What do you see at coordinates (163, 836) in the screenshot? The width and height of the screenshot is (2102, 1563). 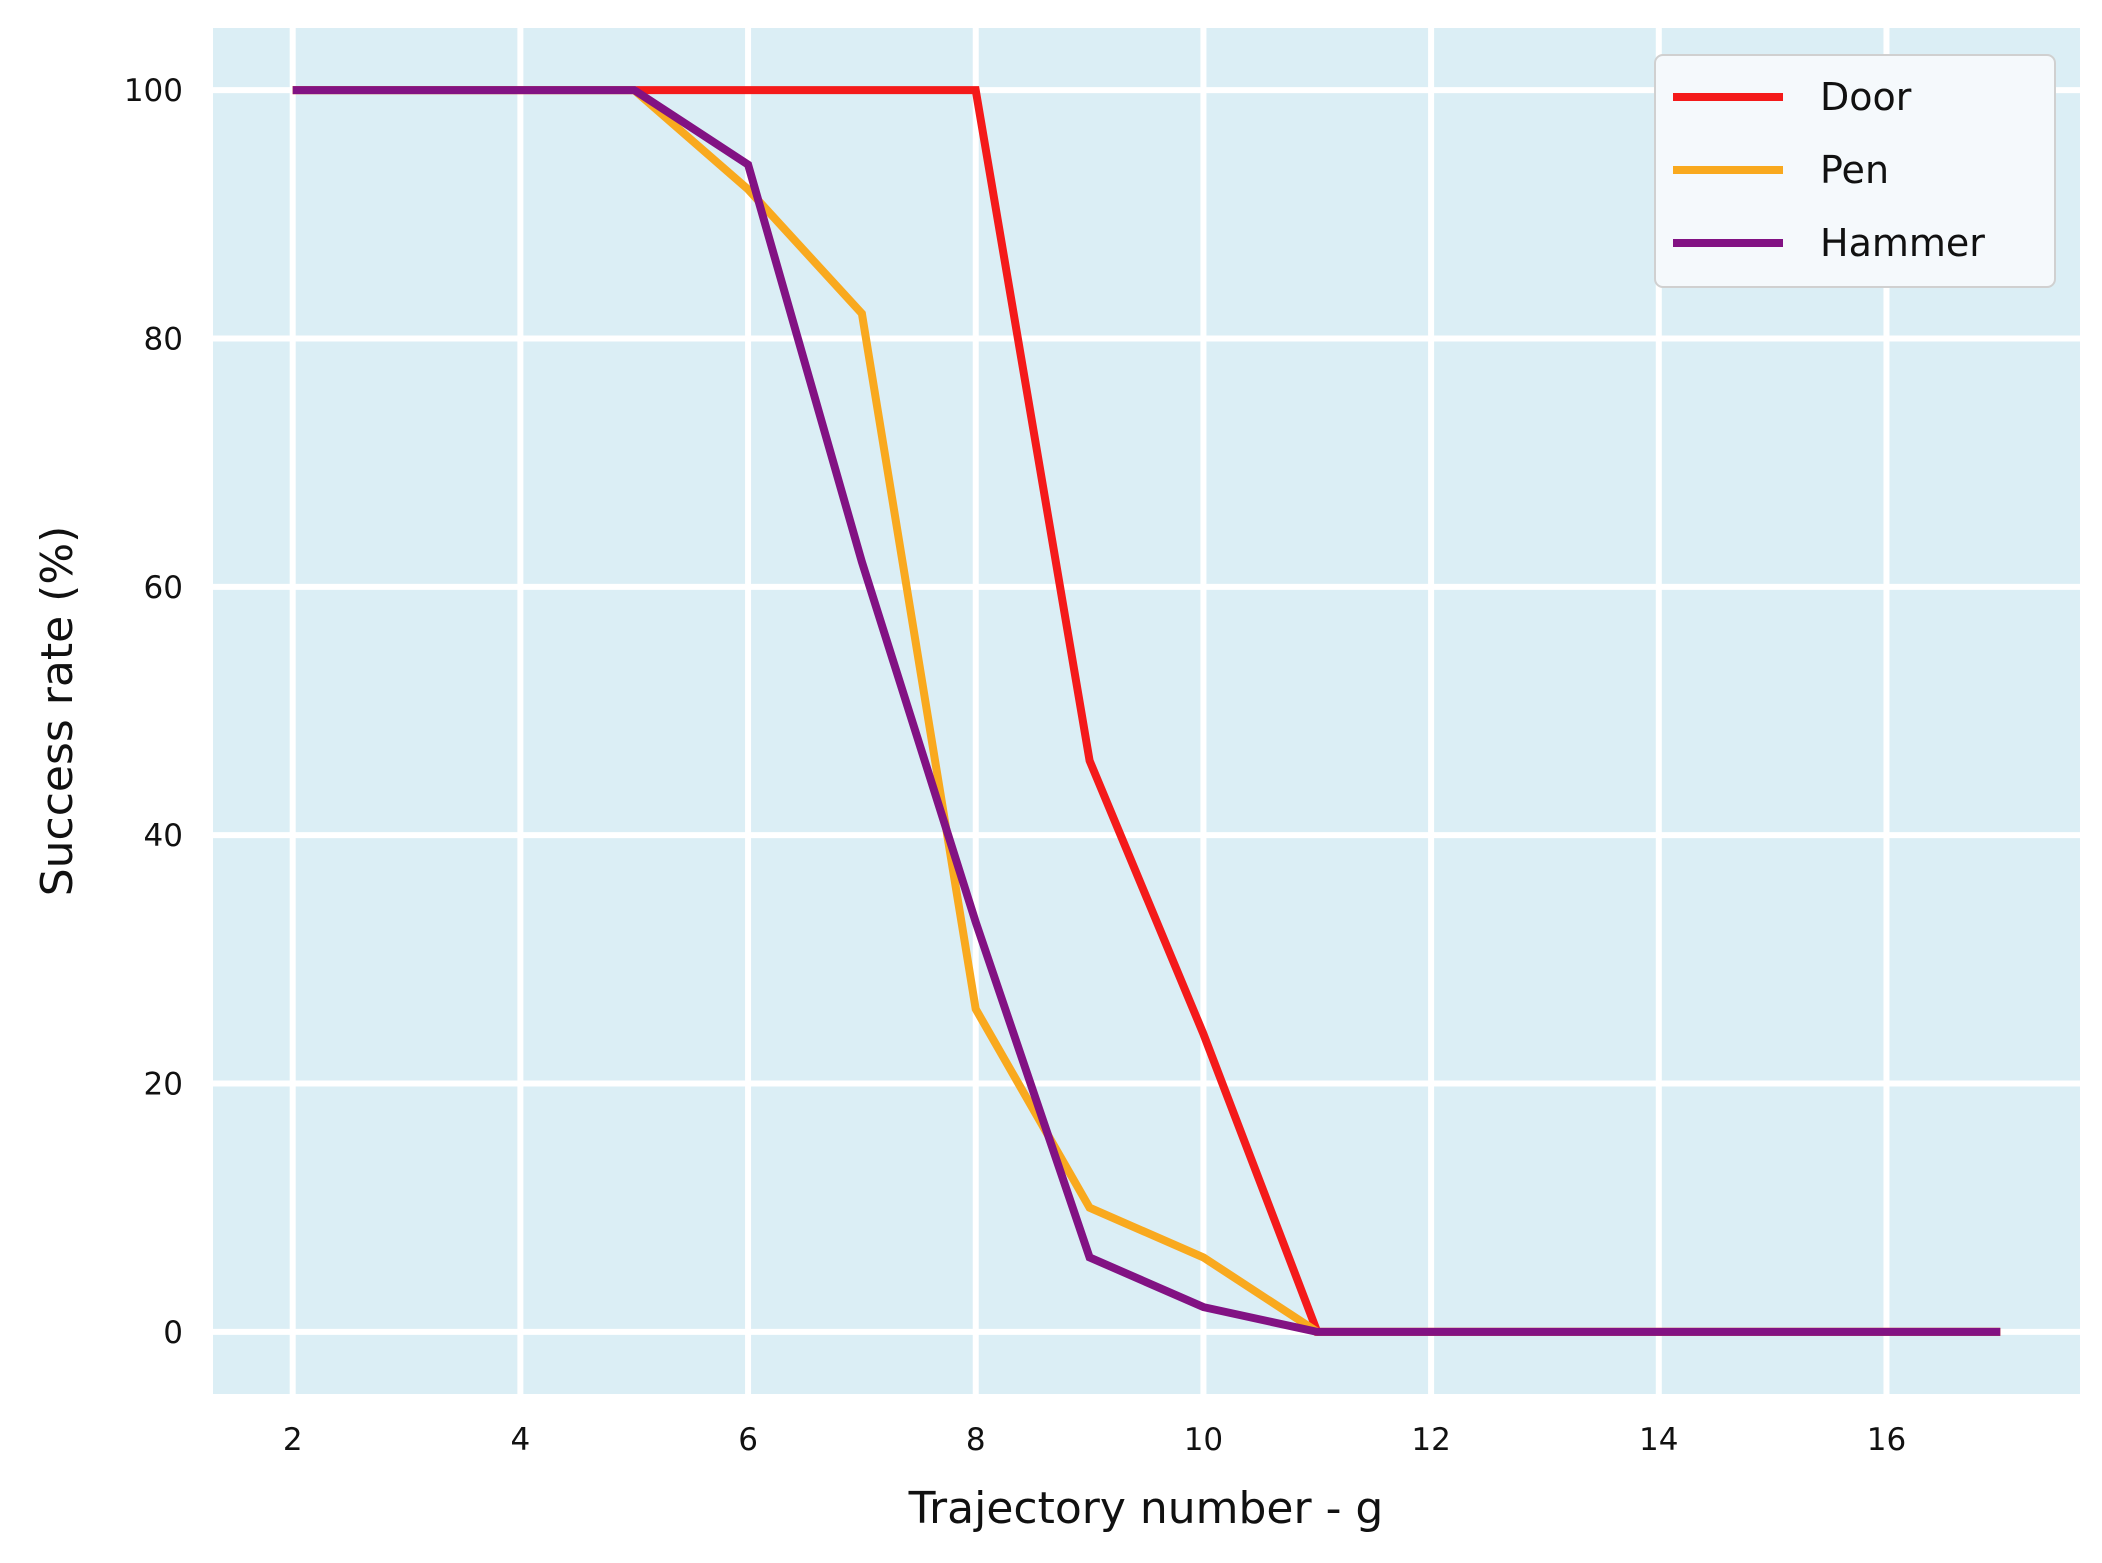 I see `y-tick-label: 40` at bounding box center [163, 836].